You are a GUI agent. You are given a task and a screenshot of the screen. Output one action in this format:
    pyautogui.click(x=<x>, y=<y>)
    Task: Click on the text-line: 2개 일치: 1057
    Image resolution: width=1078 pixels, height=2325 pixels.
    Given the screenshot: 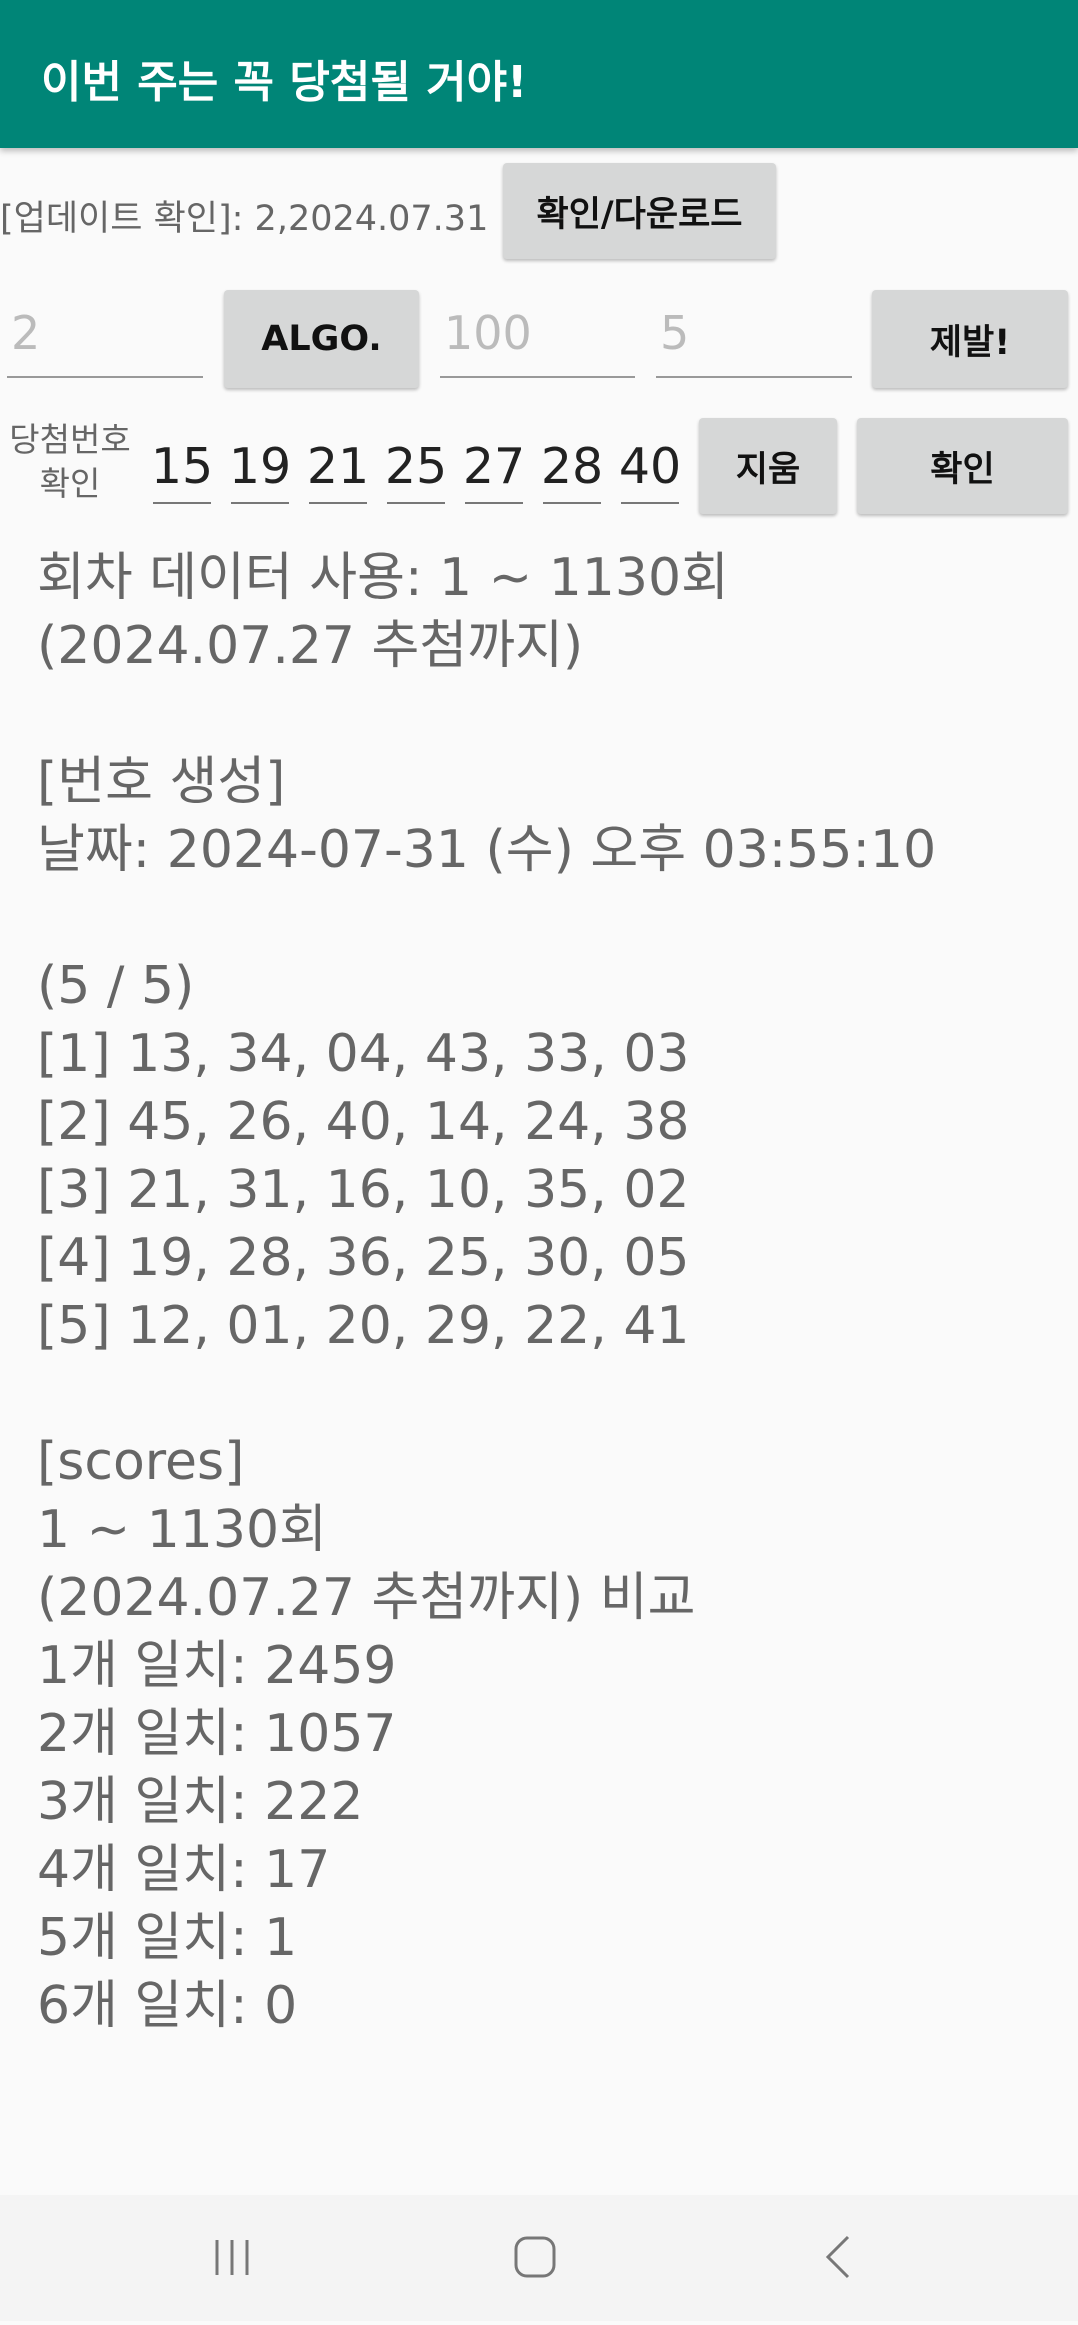 What is the action you would take?
    pyautogui.click(x=217, y=1734)
    